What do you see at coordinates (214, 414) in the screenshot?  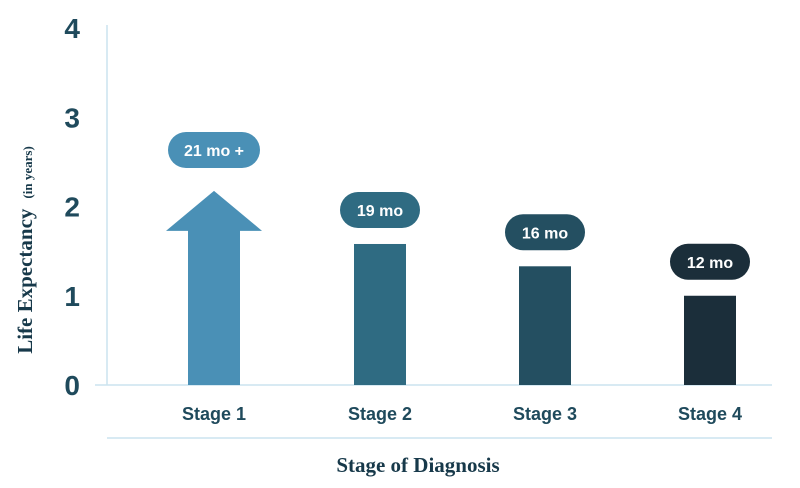 I see `category-label-stage-1: Stage 1` at bounding box center [214, 414].